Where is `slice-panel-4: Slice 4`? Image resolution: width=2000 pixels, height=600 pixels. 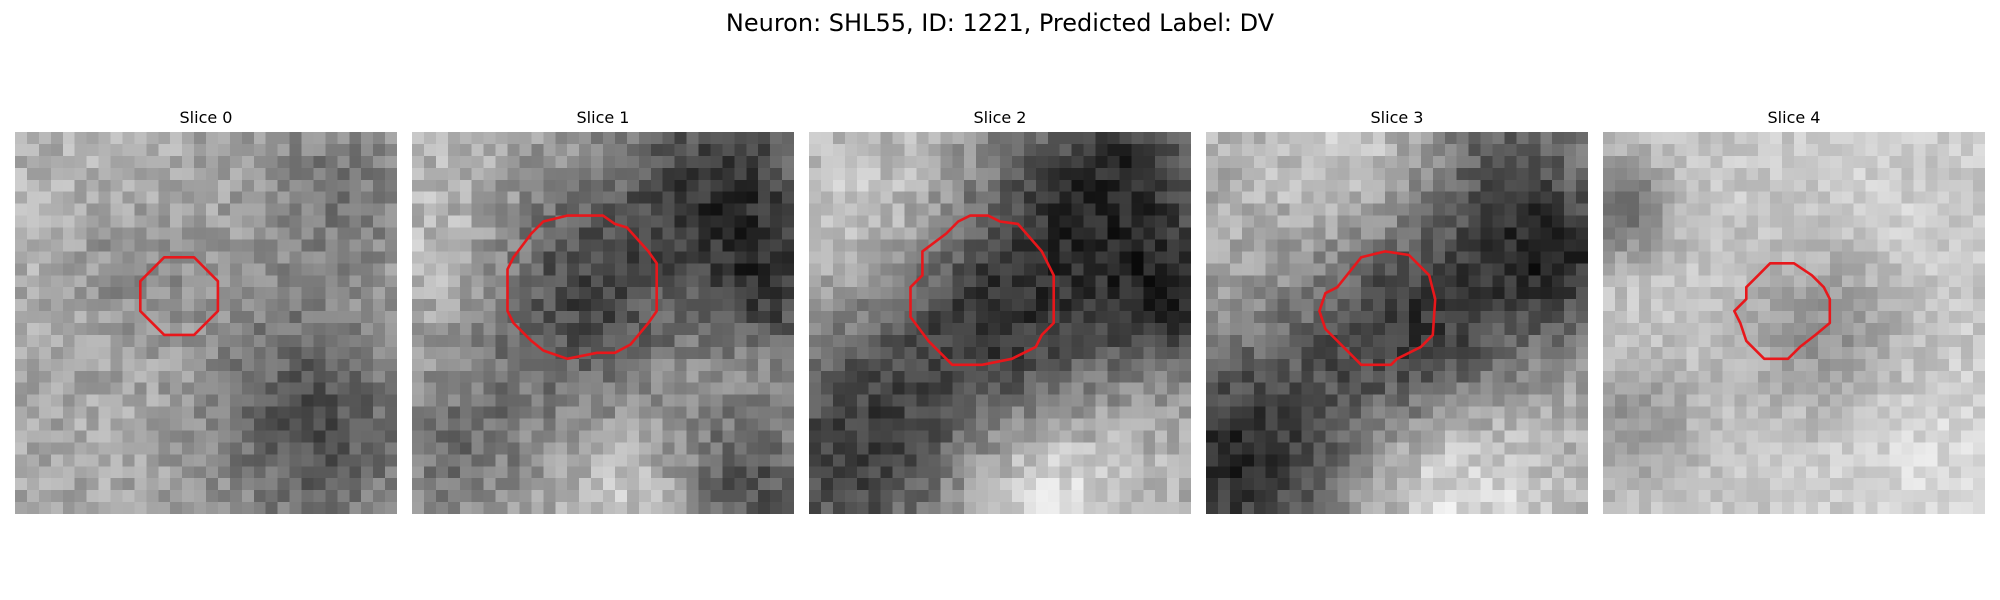
slice-panel-4: Slice 4 is located at coordinates (1794, 311).